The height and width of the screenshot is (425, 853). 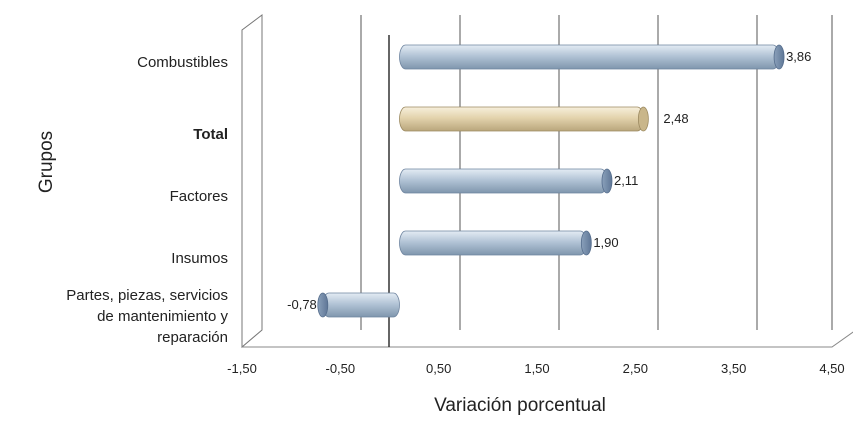 I want to click on x-tick-label: 1,50, so click(x=536, y=368).